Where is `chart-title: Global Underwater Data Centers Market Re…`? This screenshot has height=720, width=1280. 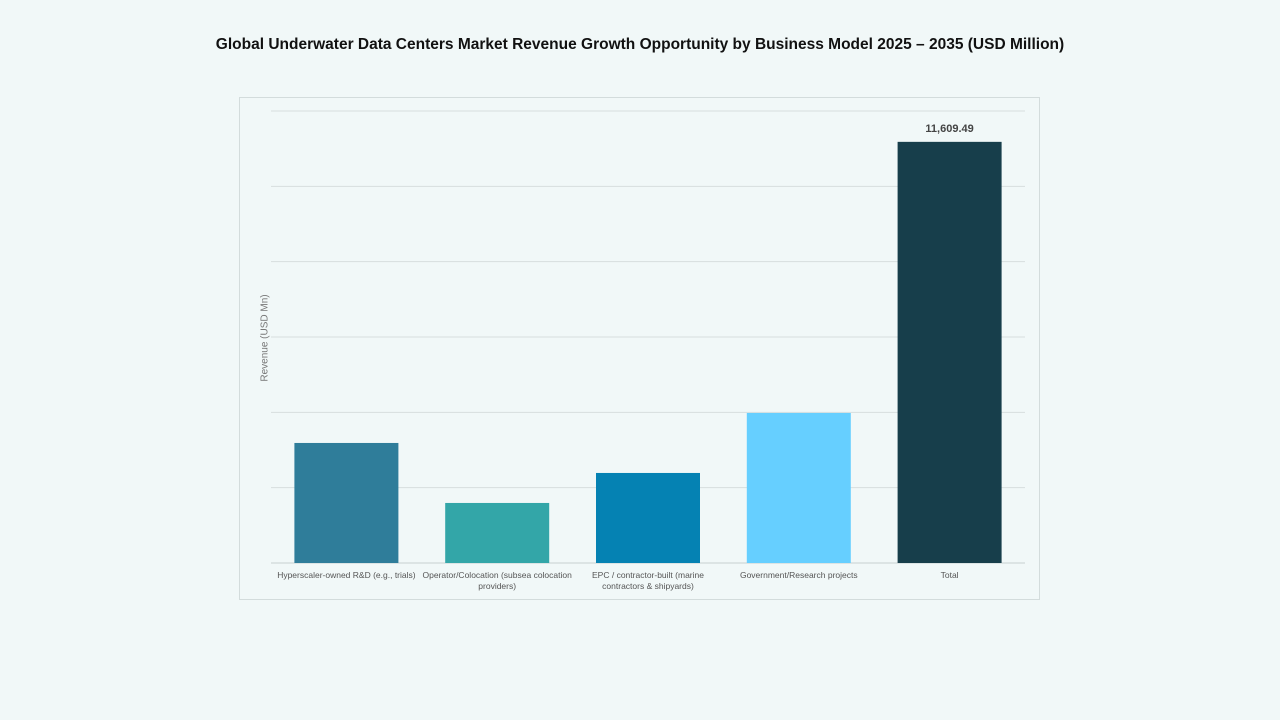
chart-title: Global Underwater Data Centers Market Re… is located at coordinates (640, 44).